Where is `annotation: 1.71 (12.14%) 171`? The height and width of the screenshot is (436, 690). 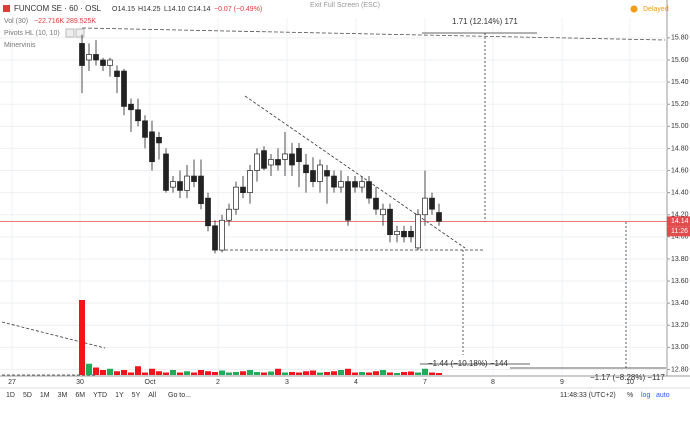
annotation: 1.71 (12.14%) 171 is located at coordinates (485, 21).